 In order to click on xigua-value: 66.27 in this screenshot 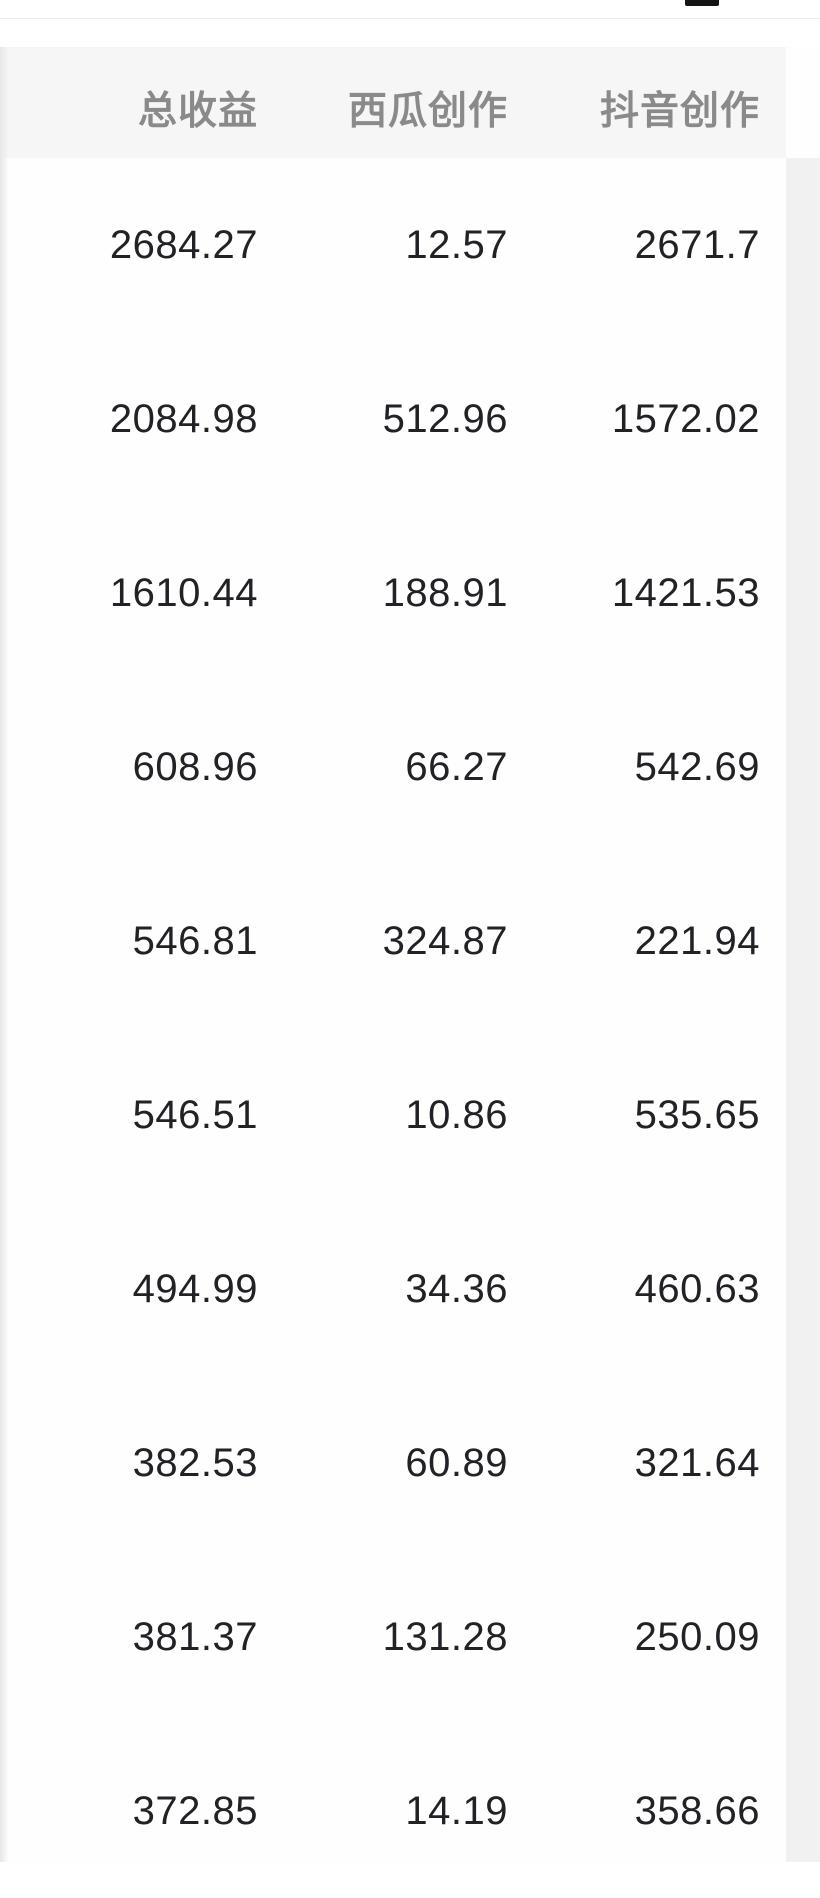, I will do `click(456, 766)`.